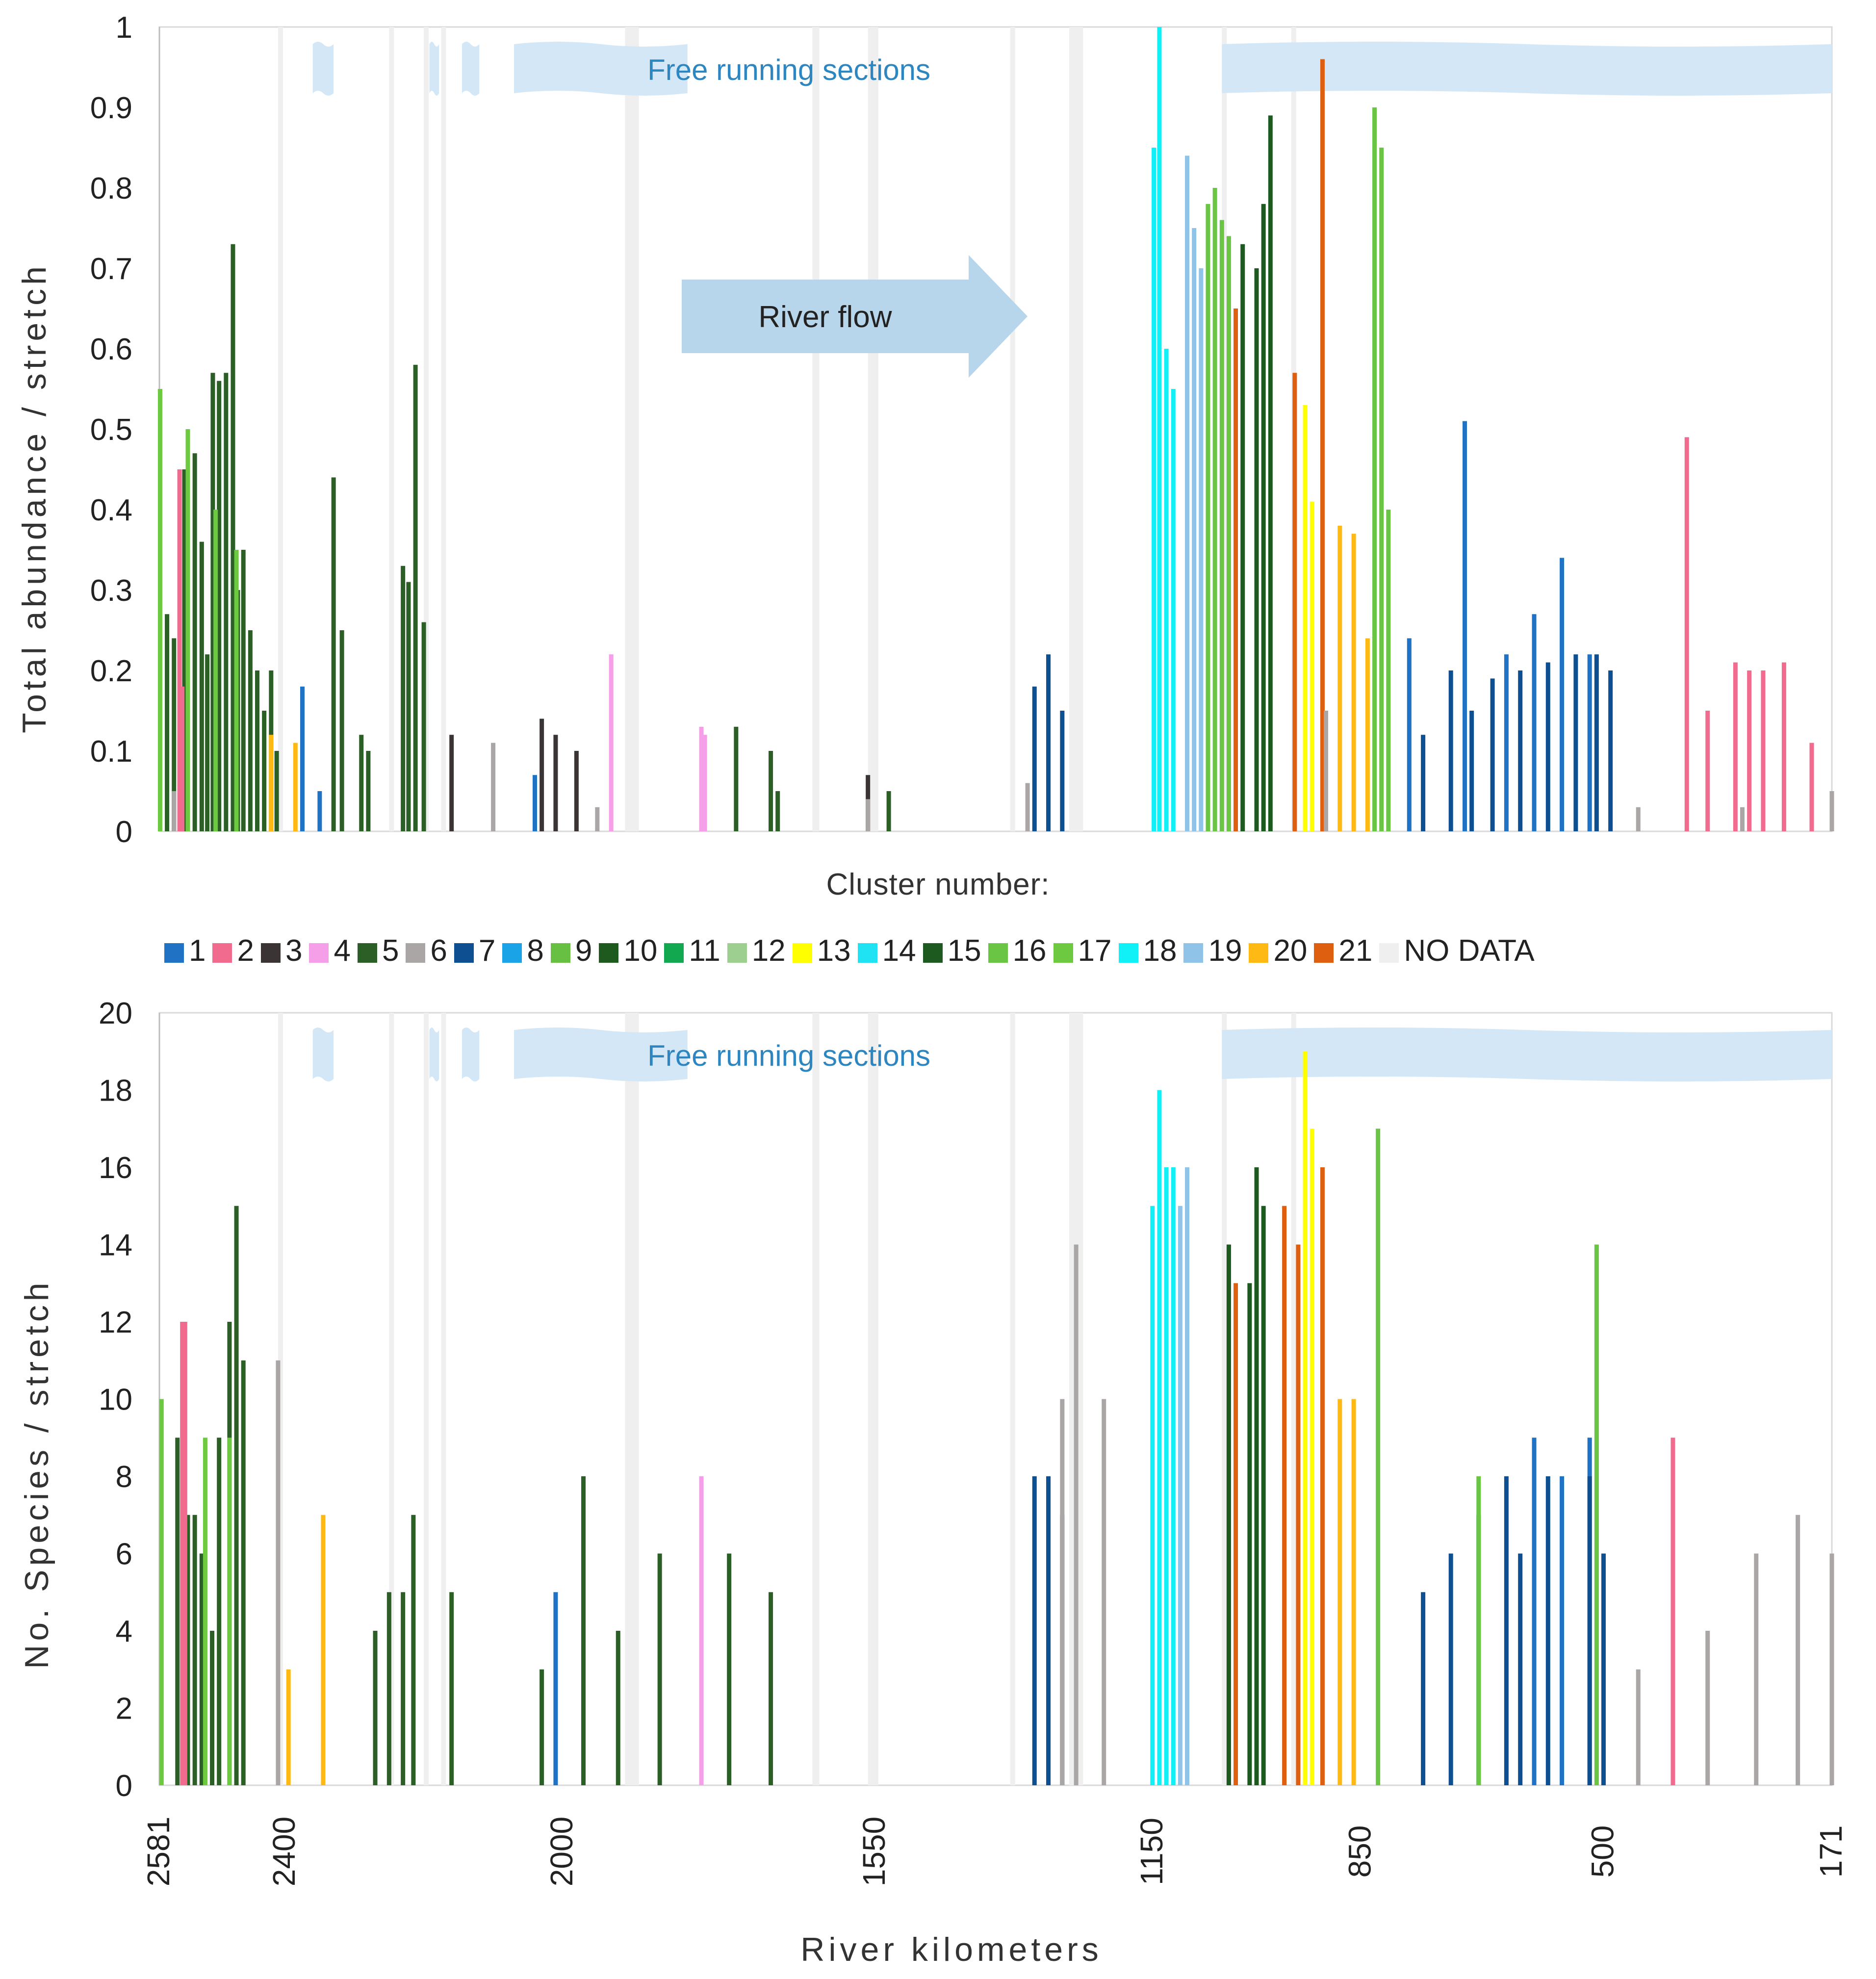  I want to click on legend-item: 14, so click(887, 951).